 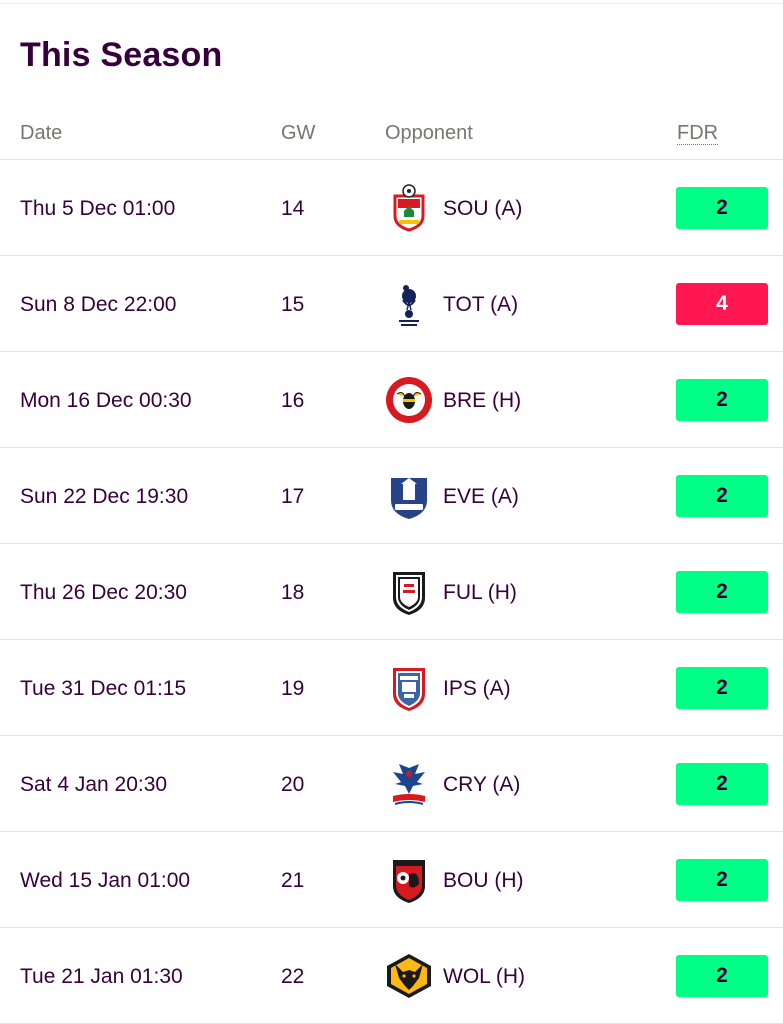 I want to click on fulham-crest-icon, so click(x=409, y=593).